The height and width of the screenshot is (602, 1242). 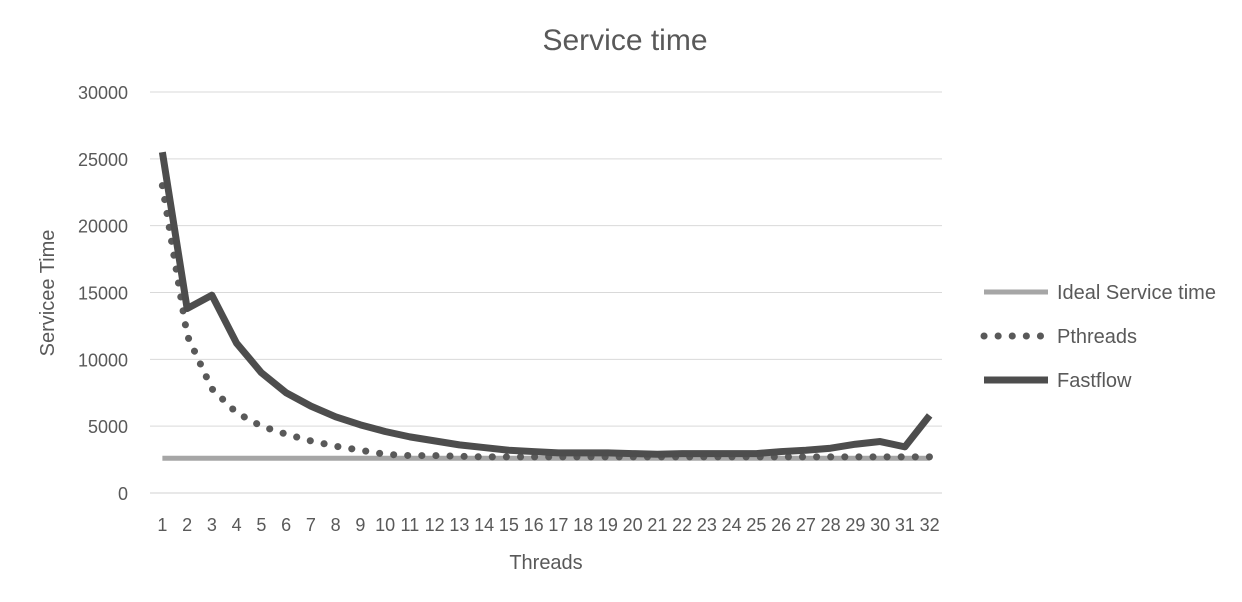 What do you see at coordinates (162, 525) in the screenshot?
I see `x-tick-label: 1` at bounding box center [162, 525].